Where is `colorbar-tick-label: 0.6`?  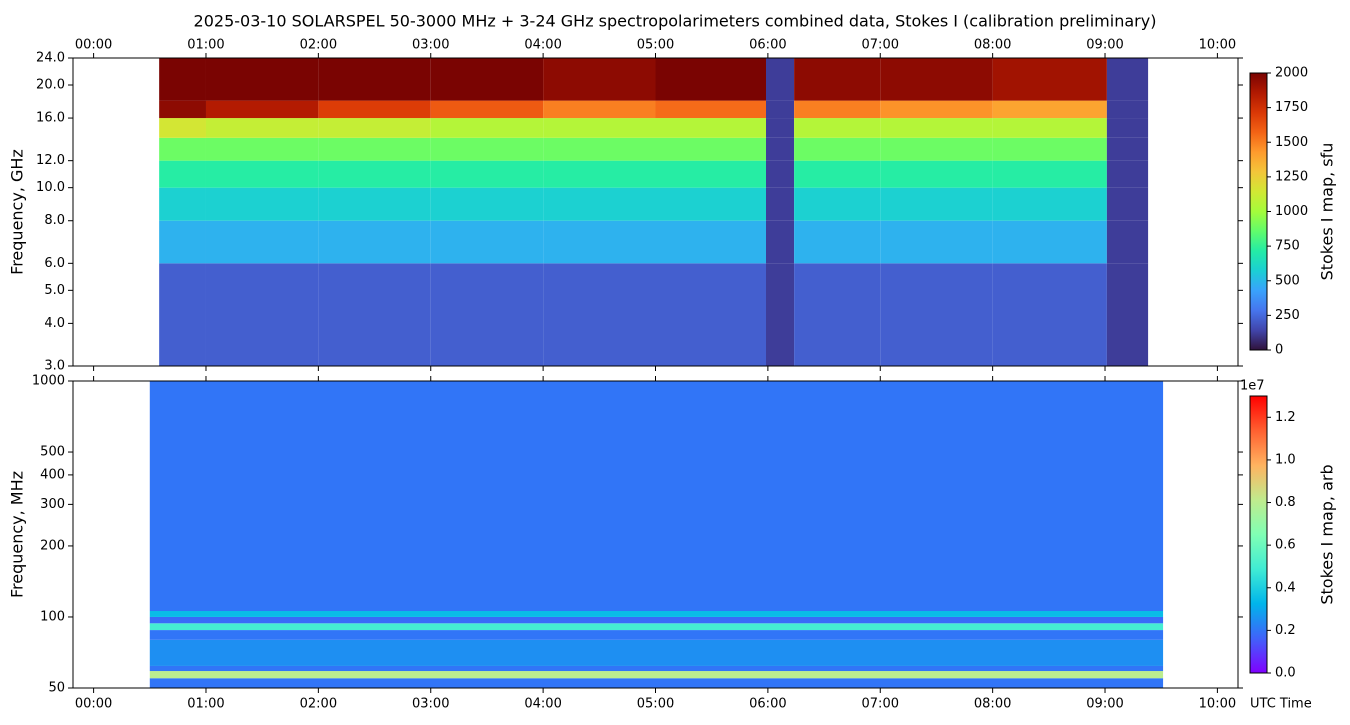
colorbar-tick-label: 0.6 is located at coordinates (1285, 545).